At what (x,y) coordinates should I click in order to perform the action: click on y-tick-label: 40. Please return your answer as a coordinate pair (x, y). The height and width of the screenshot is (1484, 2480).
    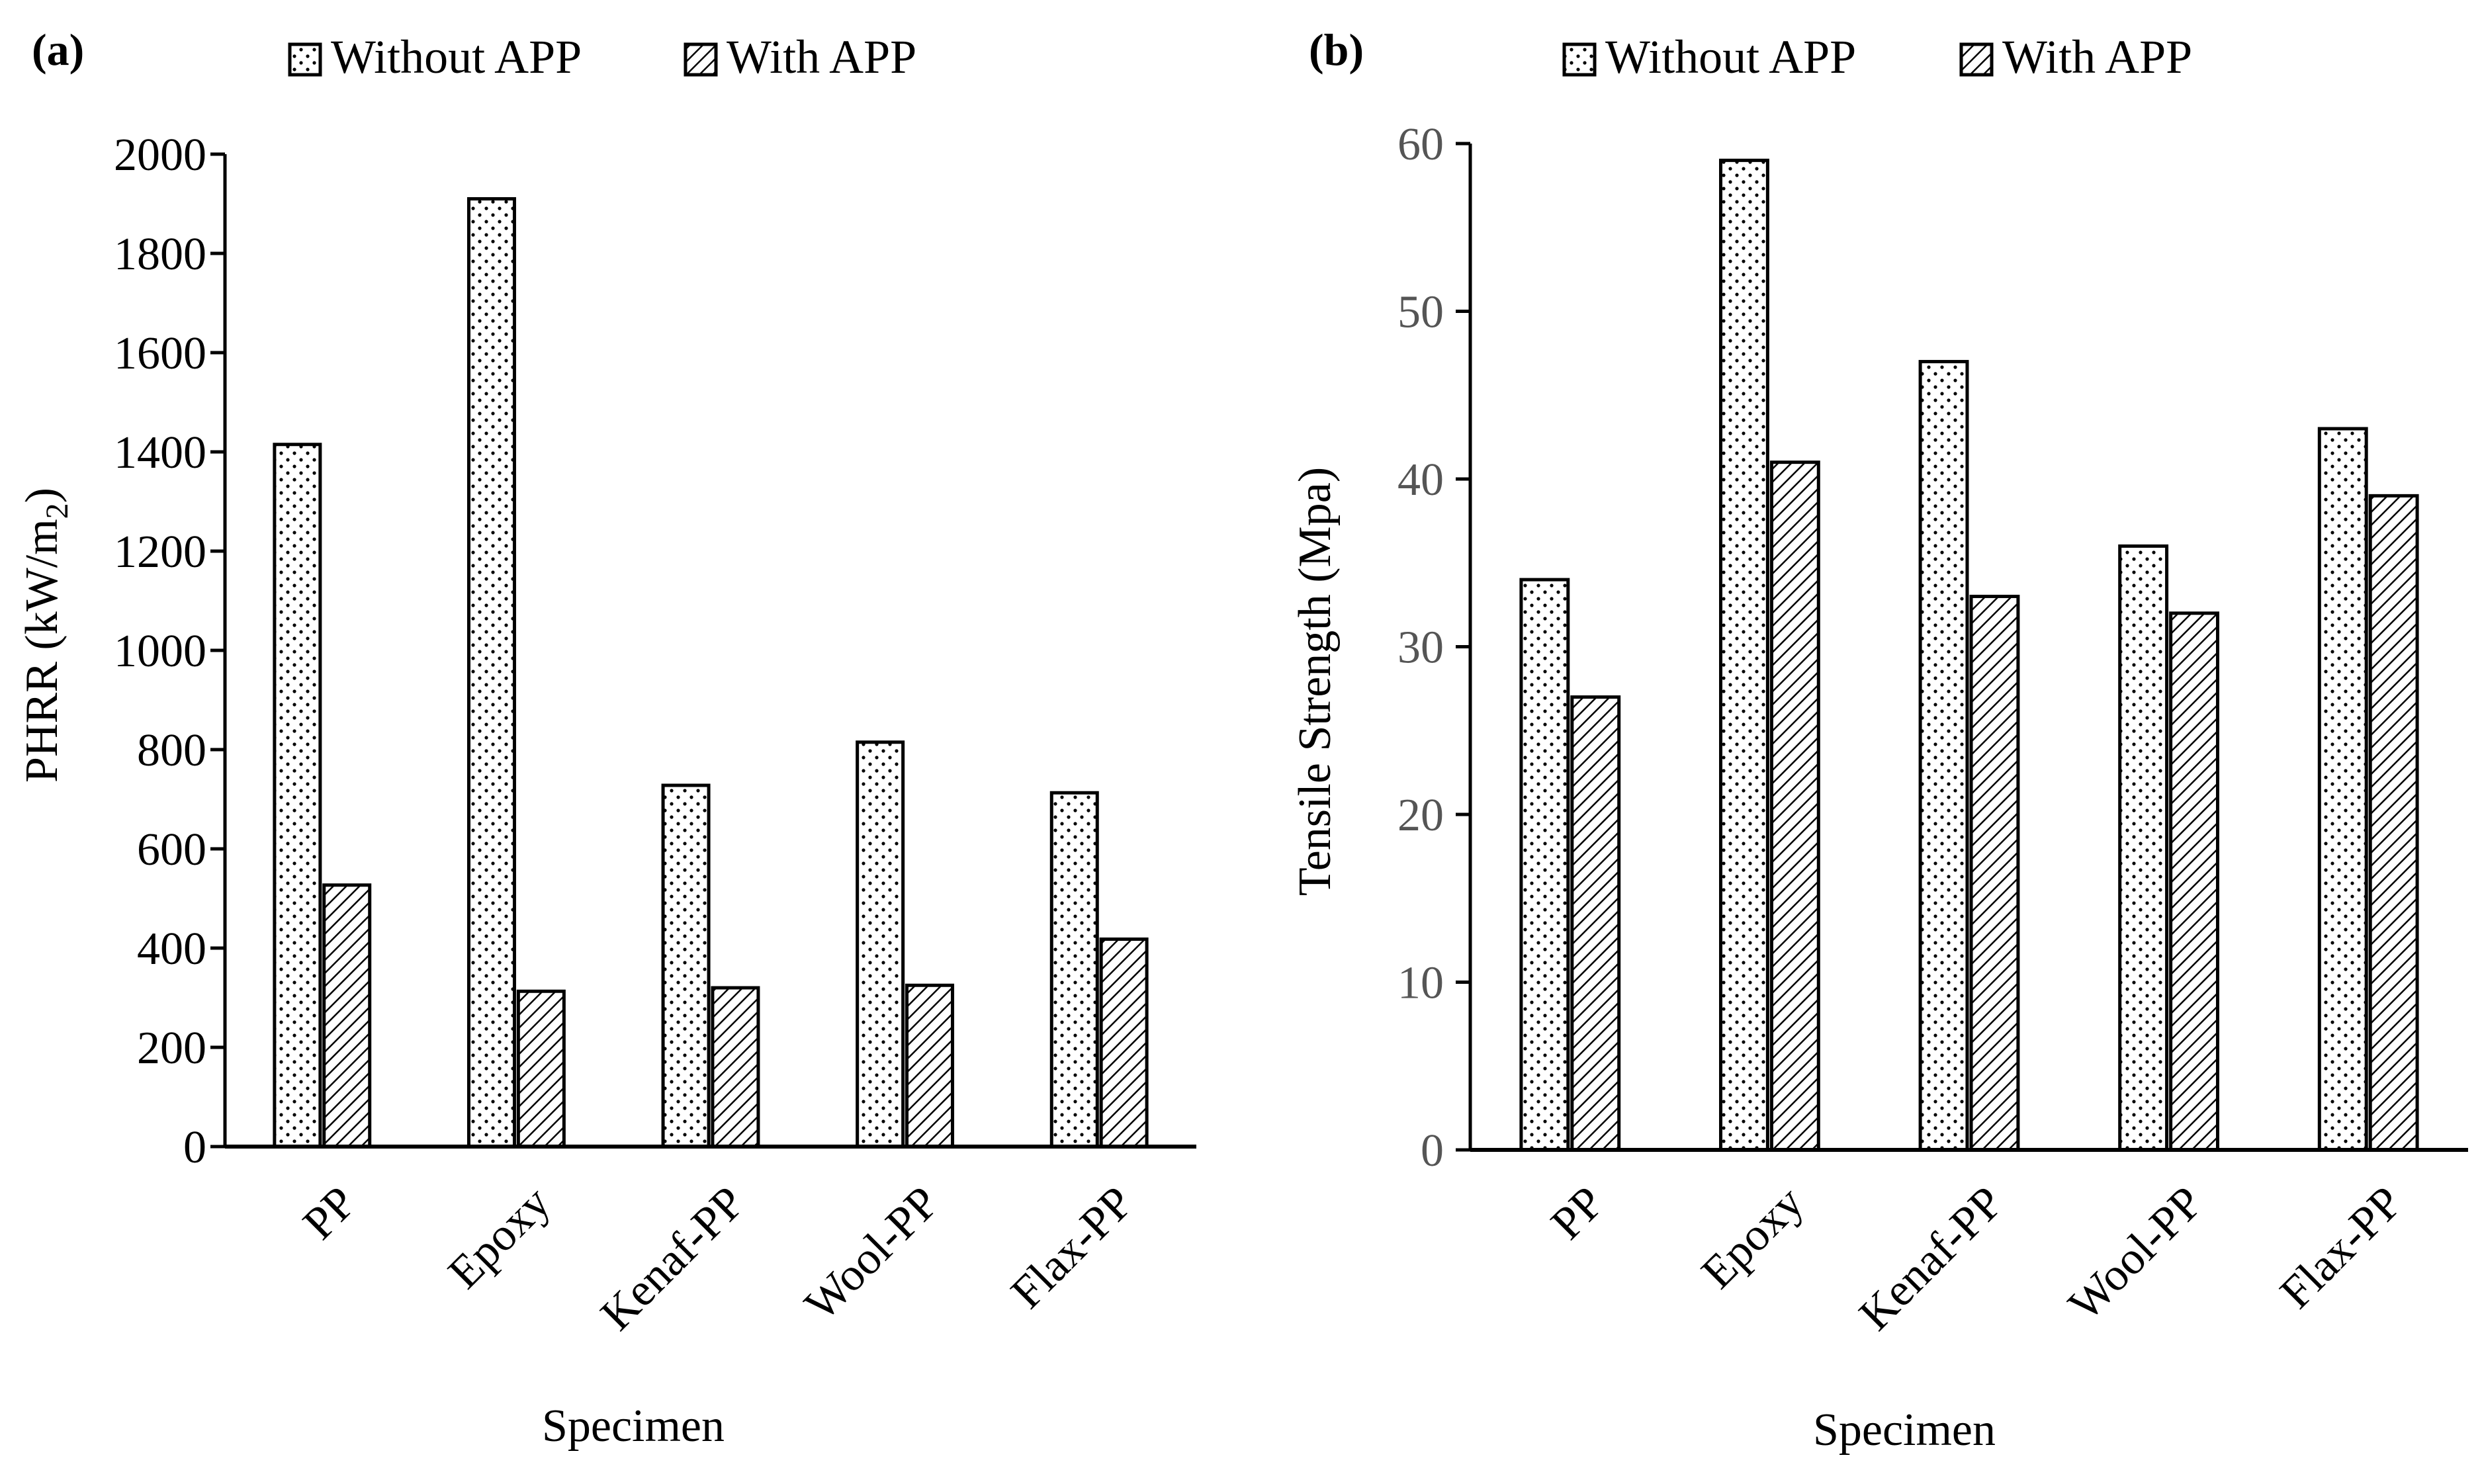
    Looking at the image, I should click on (1421, 480).